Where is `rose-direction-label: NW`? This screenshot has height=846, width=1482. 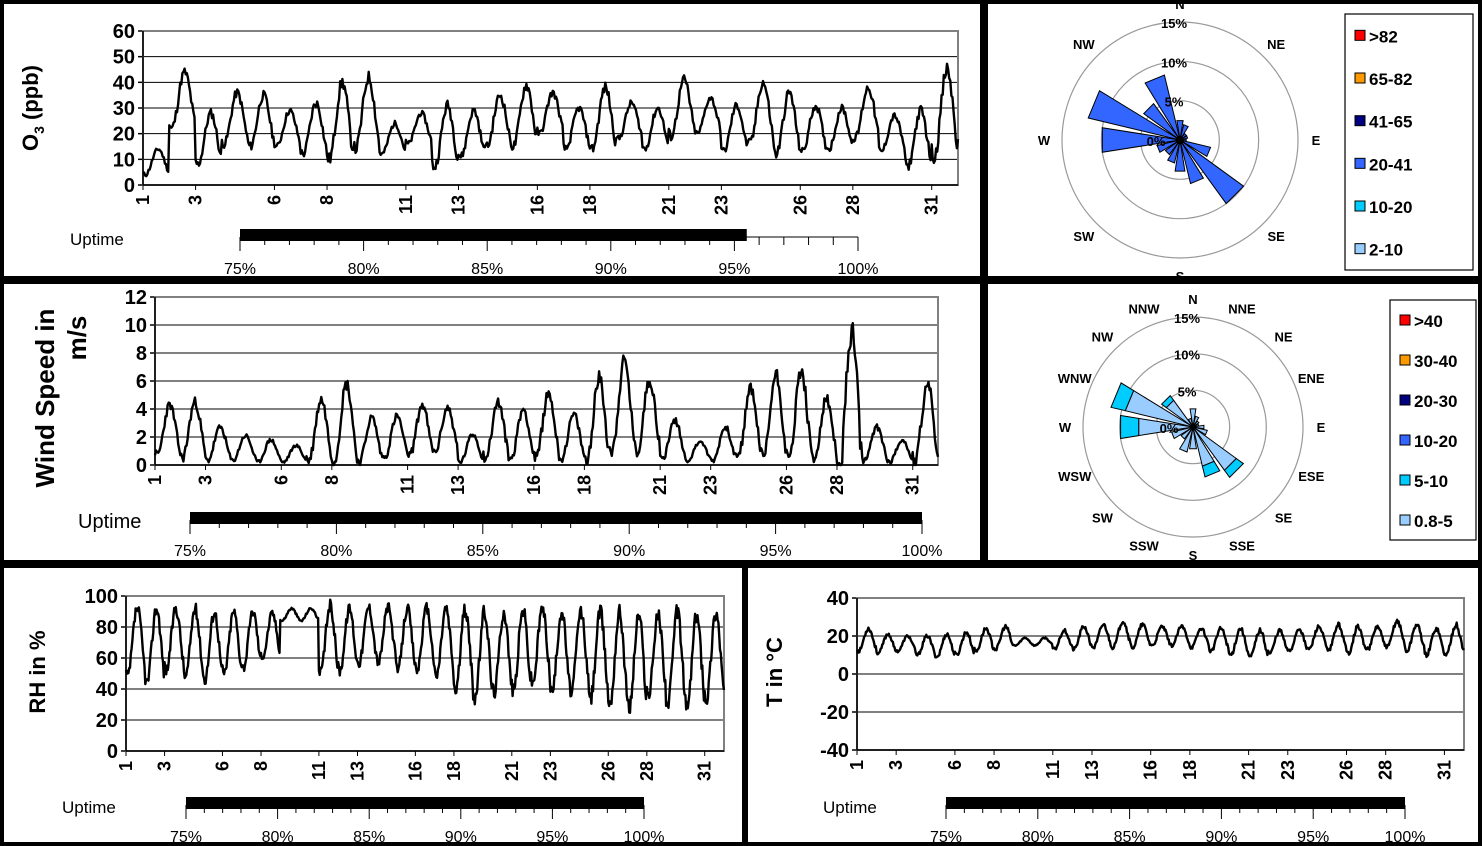 rose-direction-label: NW is located at coordinates (1084, 44).